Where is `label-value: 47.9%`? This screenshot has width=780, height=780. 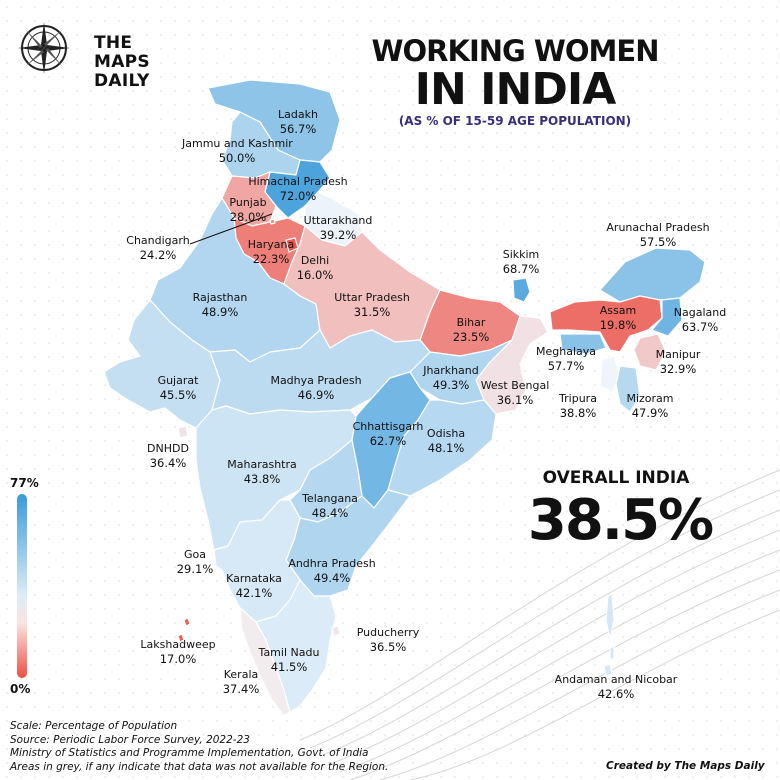 label-value: 47.9% is located at coordinates (650, 413).